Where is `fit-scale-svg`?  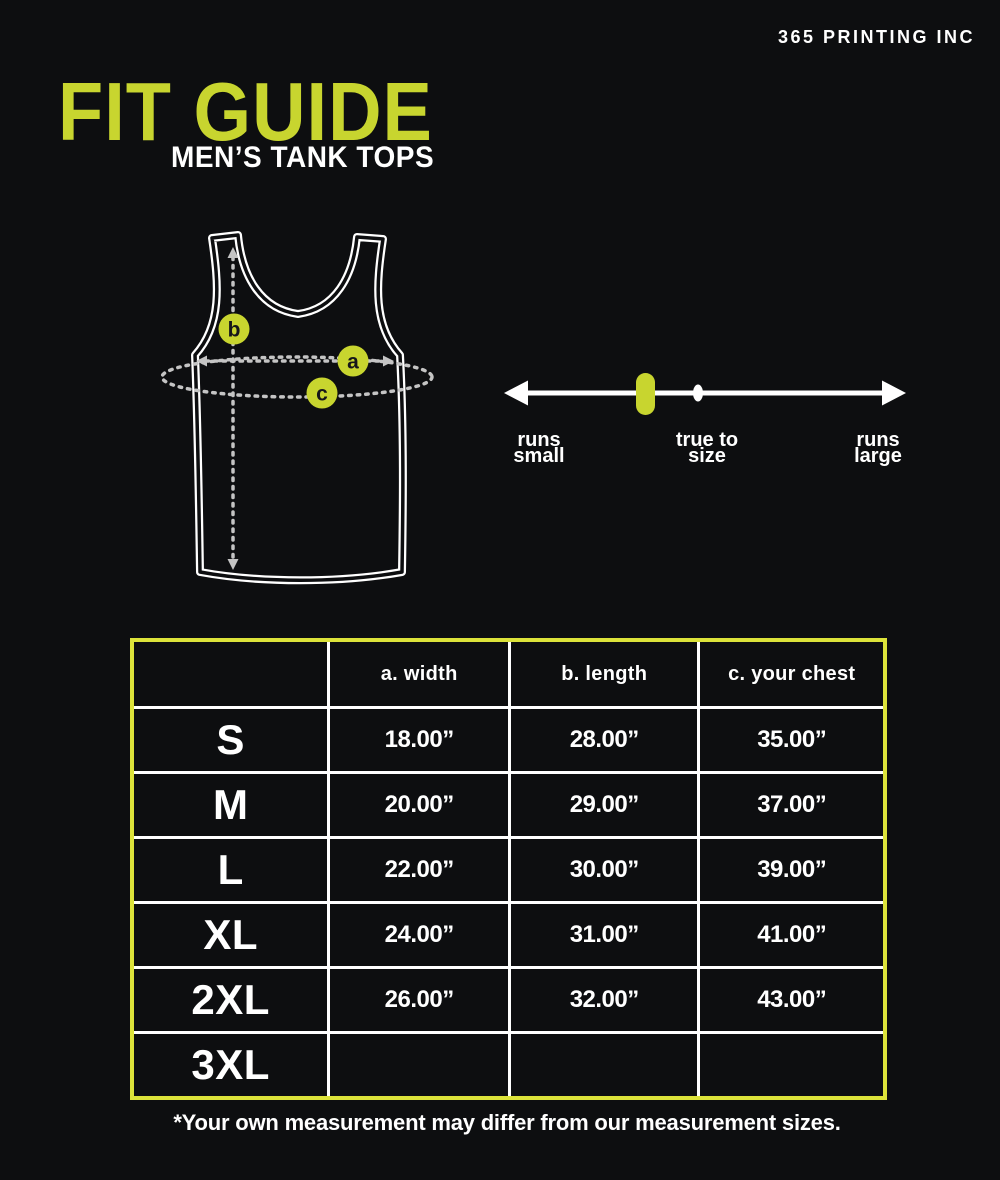
fit-scale-svg is located at coordinates (705, 394).